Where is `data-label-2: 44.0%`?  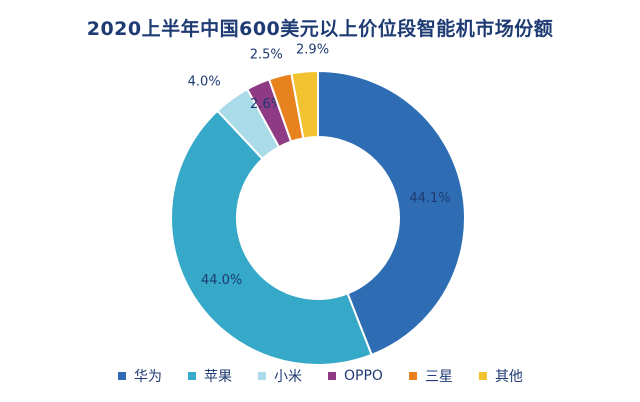 data-label-2: 44.0% is located at coordinates (221, 280).